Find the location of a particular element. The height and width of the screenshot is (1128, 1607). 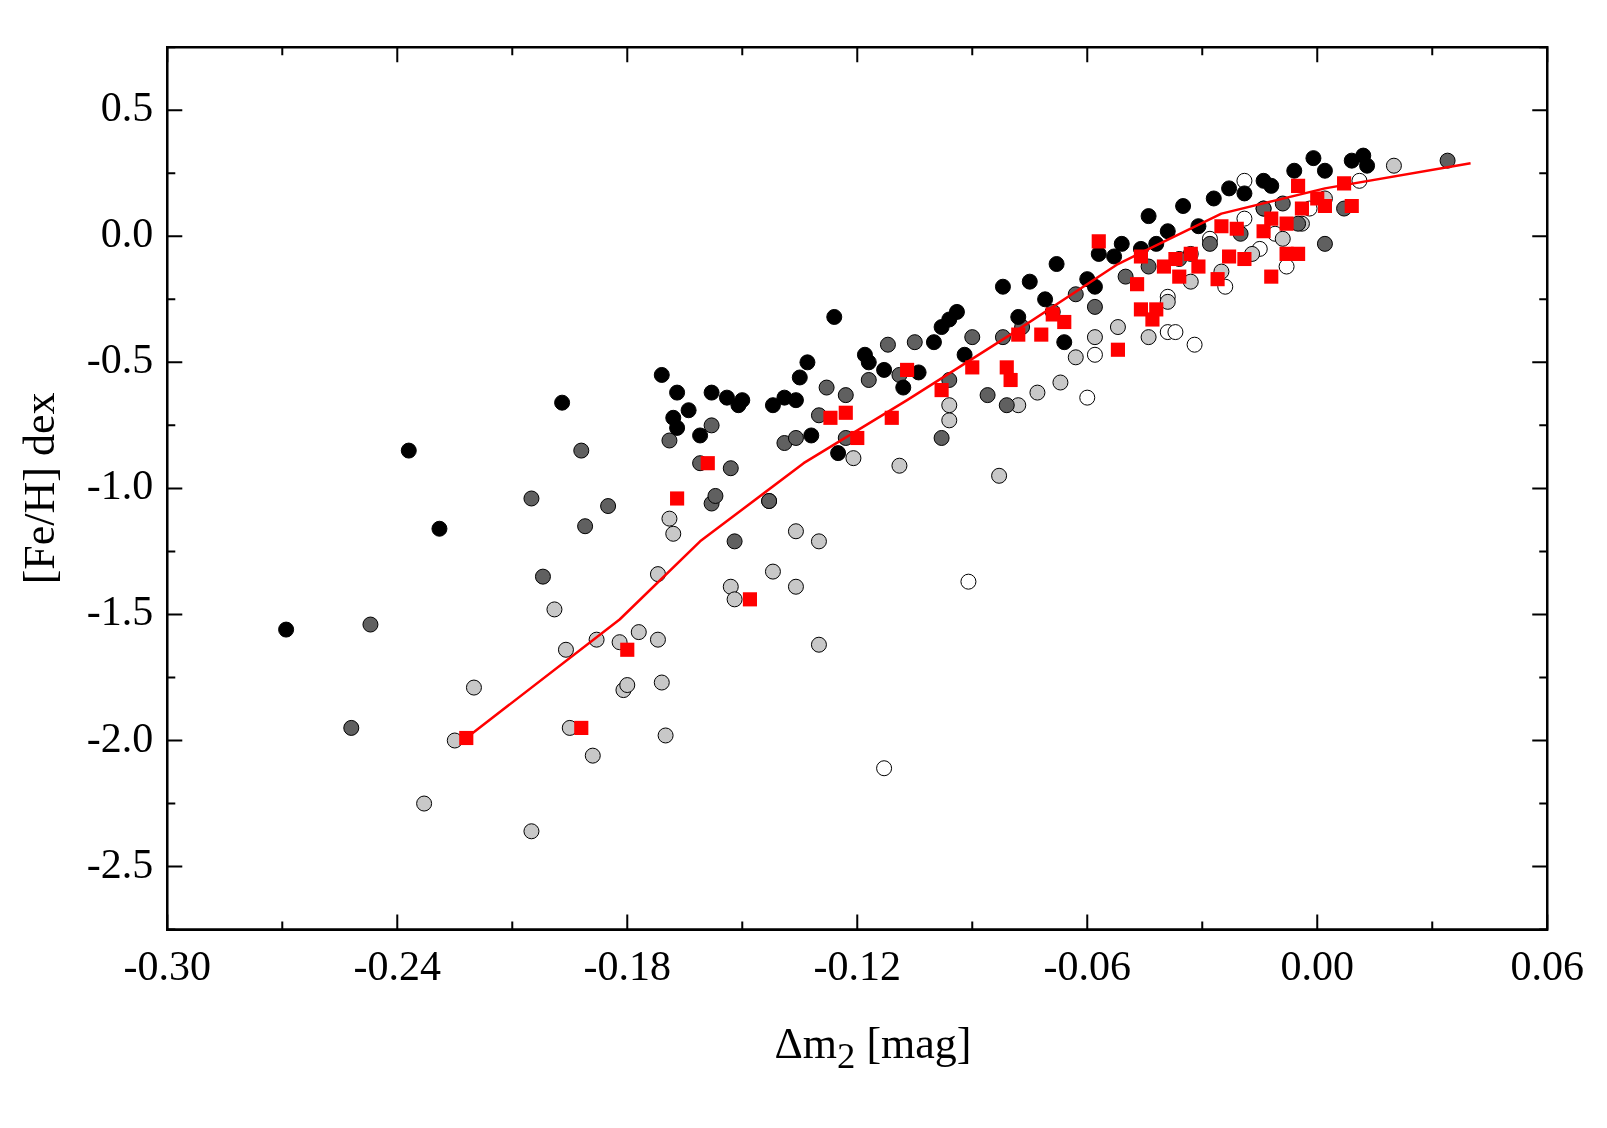

x-tick-label: 0.06 is located at coordinates (1547, 965).